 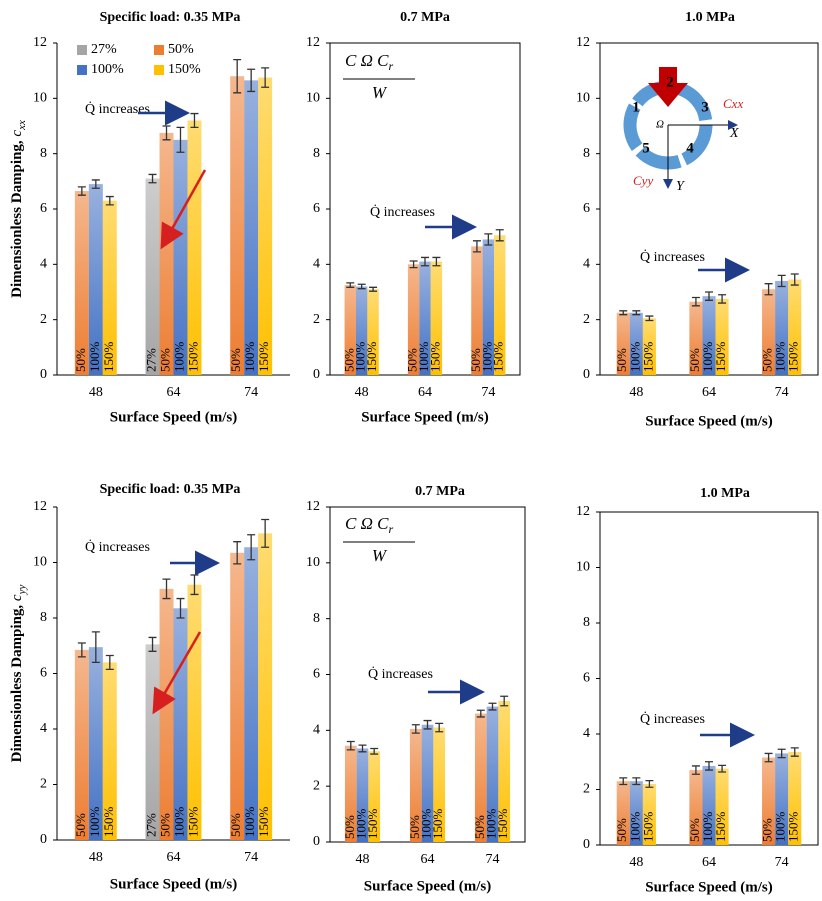 I want to click on pad-label: 4, so click(x=690, y=148).